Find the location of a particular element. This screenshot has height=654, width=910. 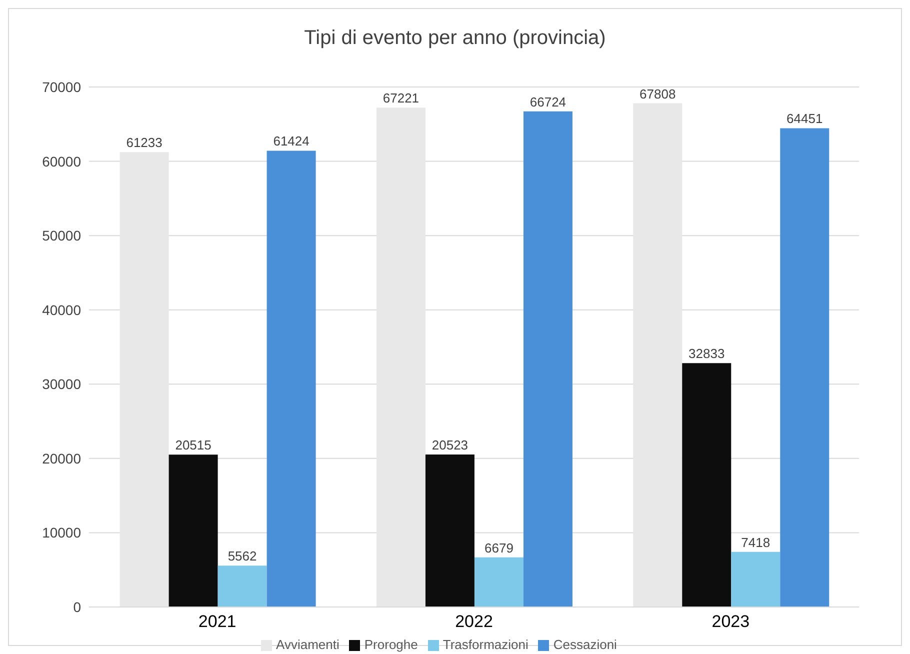

y-tick-label: 0 is located at coordinates (77, 606).